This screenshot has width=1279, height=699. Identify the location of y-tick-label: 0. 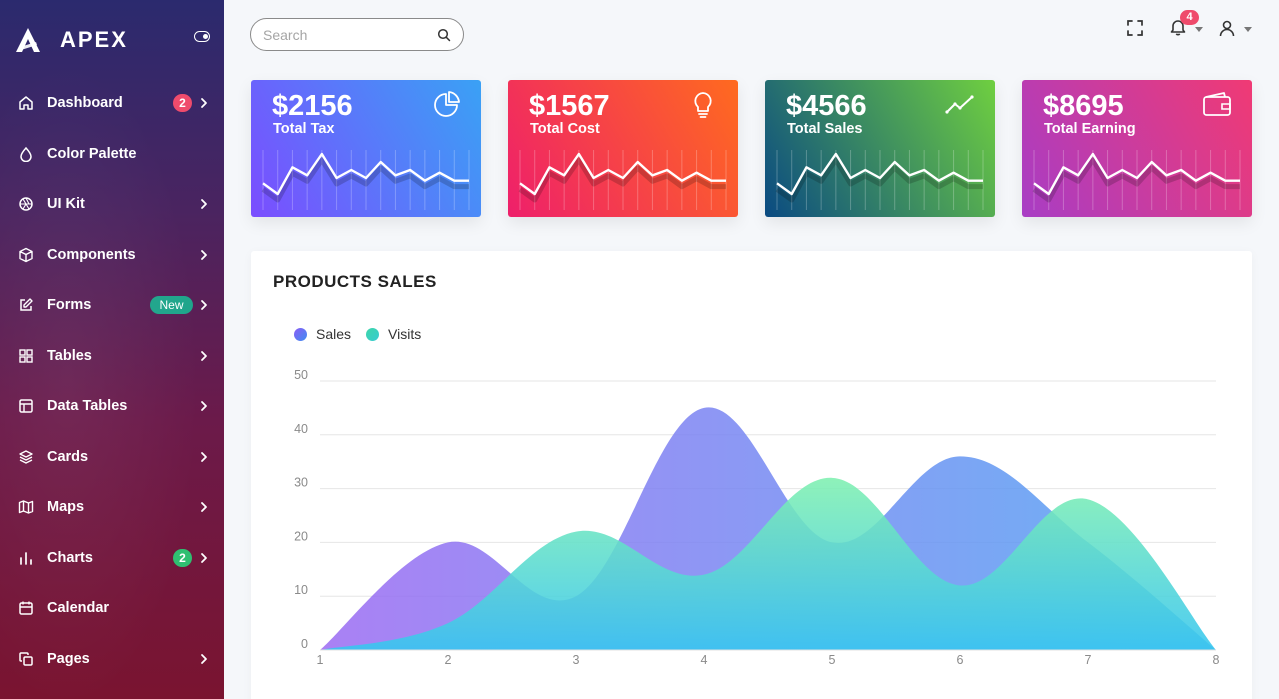
(304, 644).